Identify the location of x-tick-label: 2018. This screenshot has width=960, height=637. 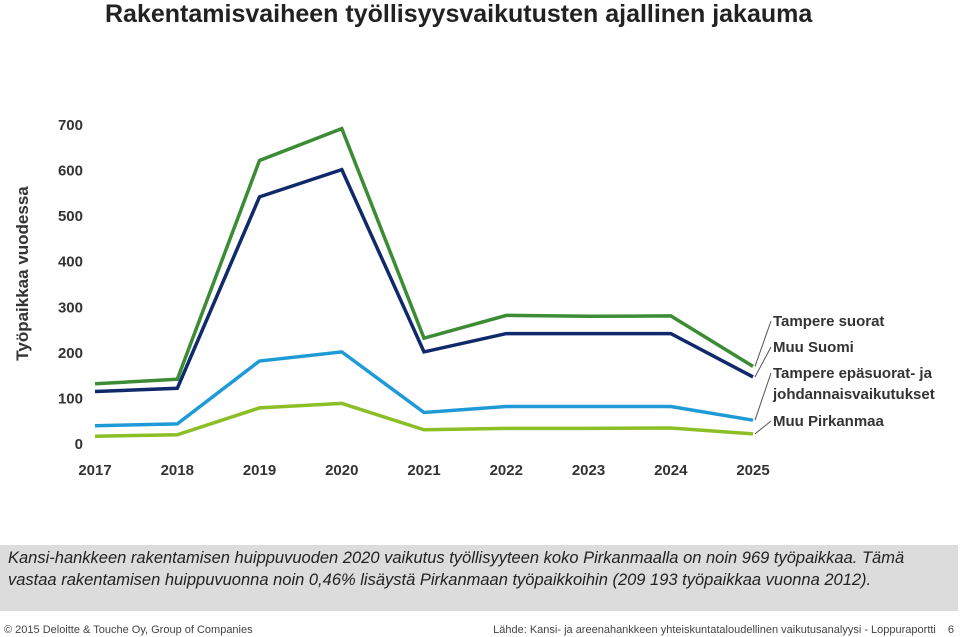
(177, 470).